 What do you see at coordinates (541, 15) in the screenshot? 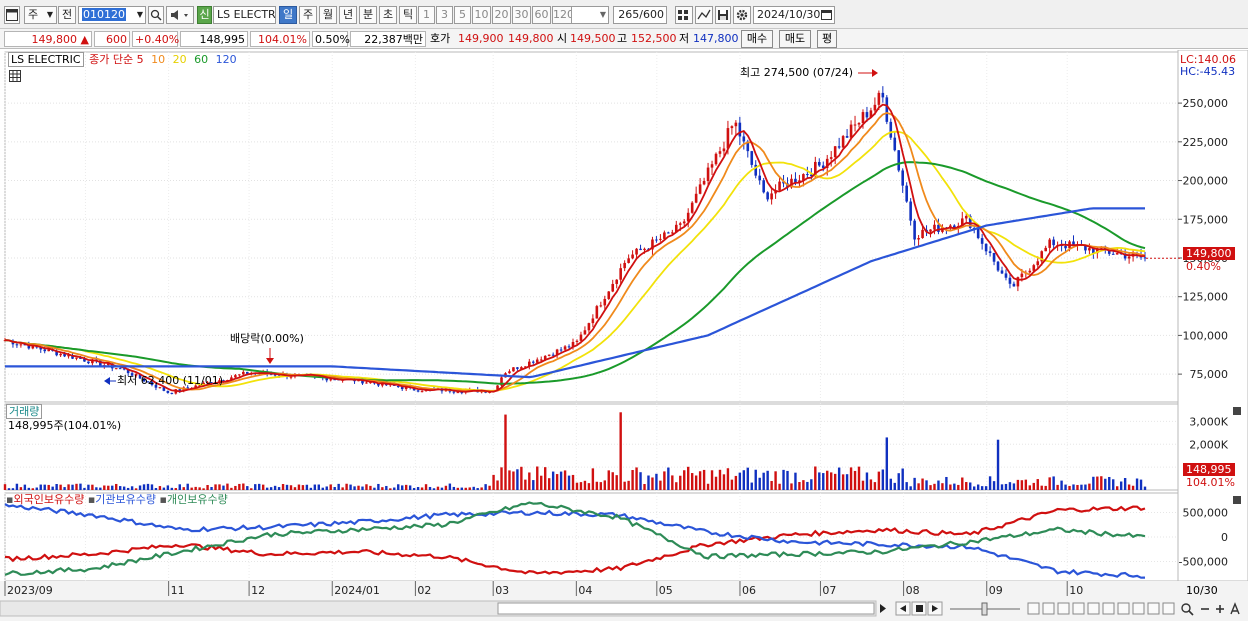
I see `interval-60: 60` at bounding box center [541, 15].